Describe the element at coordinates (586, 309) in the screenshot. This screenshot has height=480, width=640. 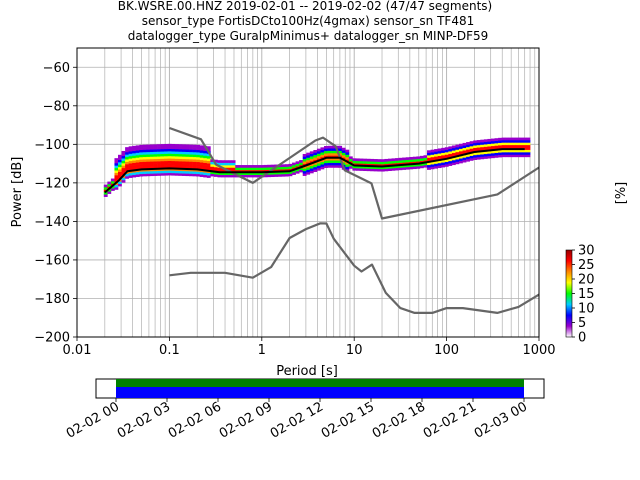
I see `colorbar-tick-label: 10` at that location.